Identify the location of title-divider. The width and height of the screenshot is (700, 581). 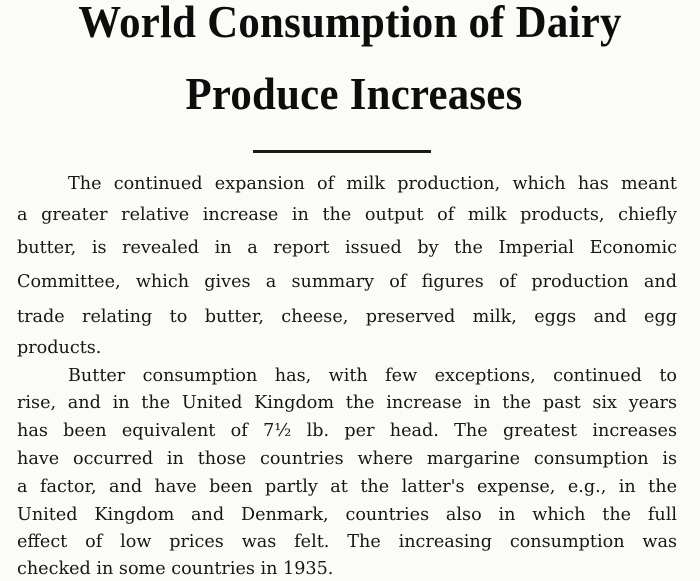
(342, 151).